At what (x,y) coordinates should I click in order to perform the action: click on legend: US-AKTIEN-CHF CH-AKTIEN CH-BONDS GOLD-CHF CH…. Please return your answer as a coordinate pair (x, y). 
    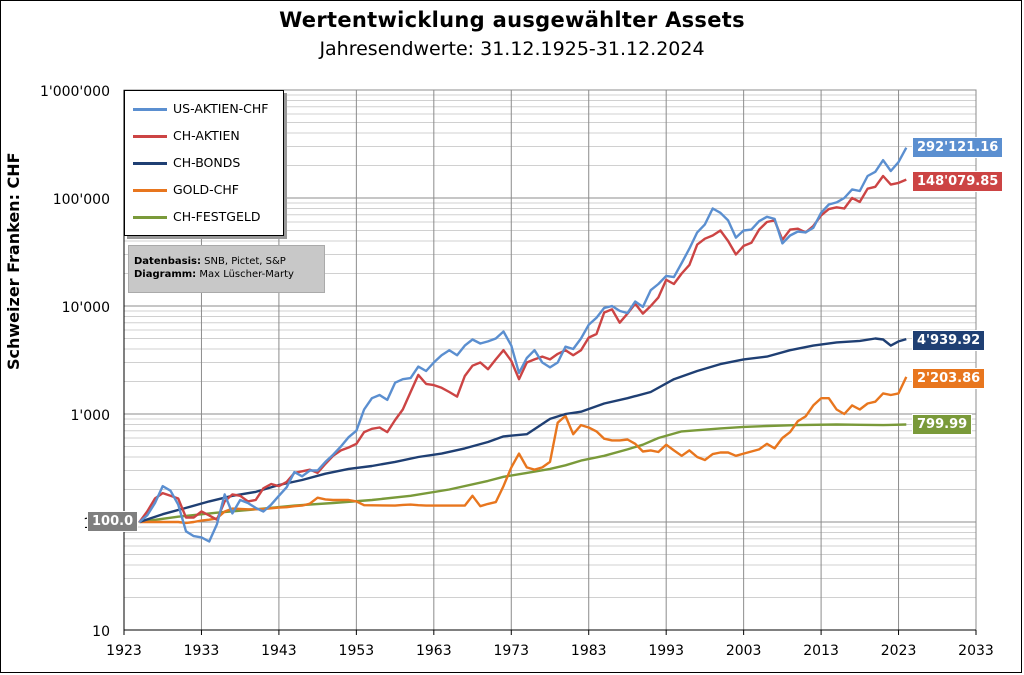
    Looking at the image, I should click on (204, 163).